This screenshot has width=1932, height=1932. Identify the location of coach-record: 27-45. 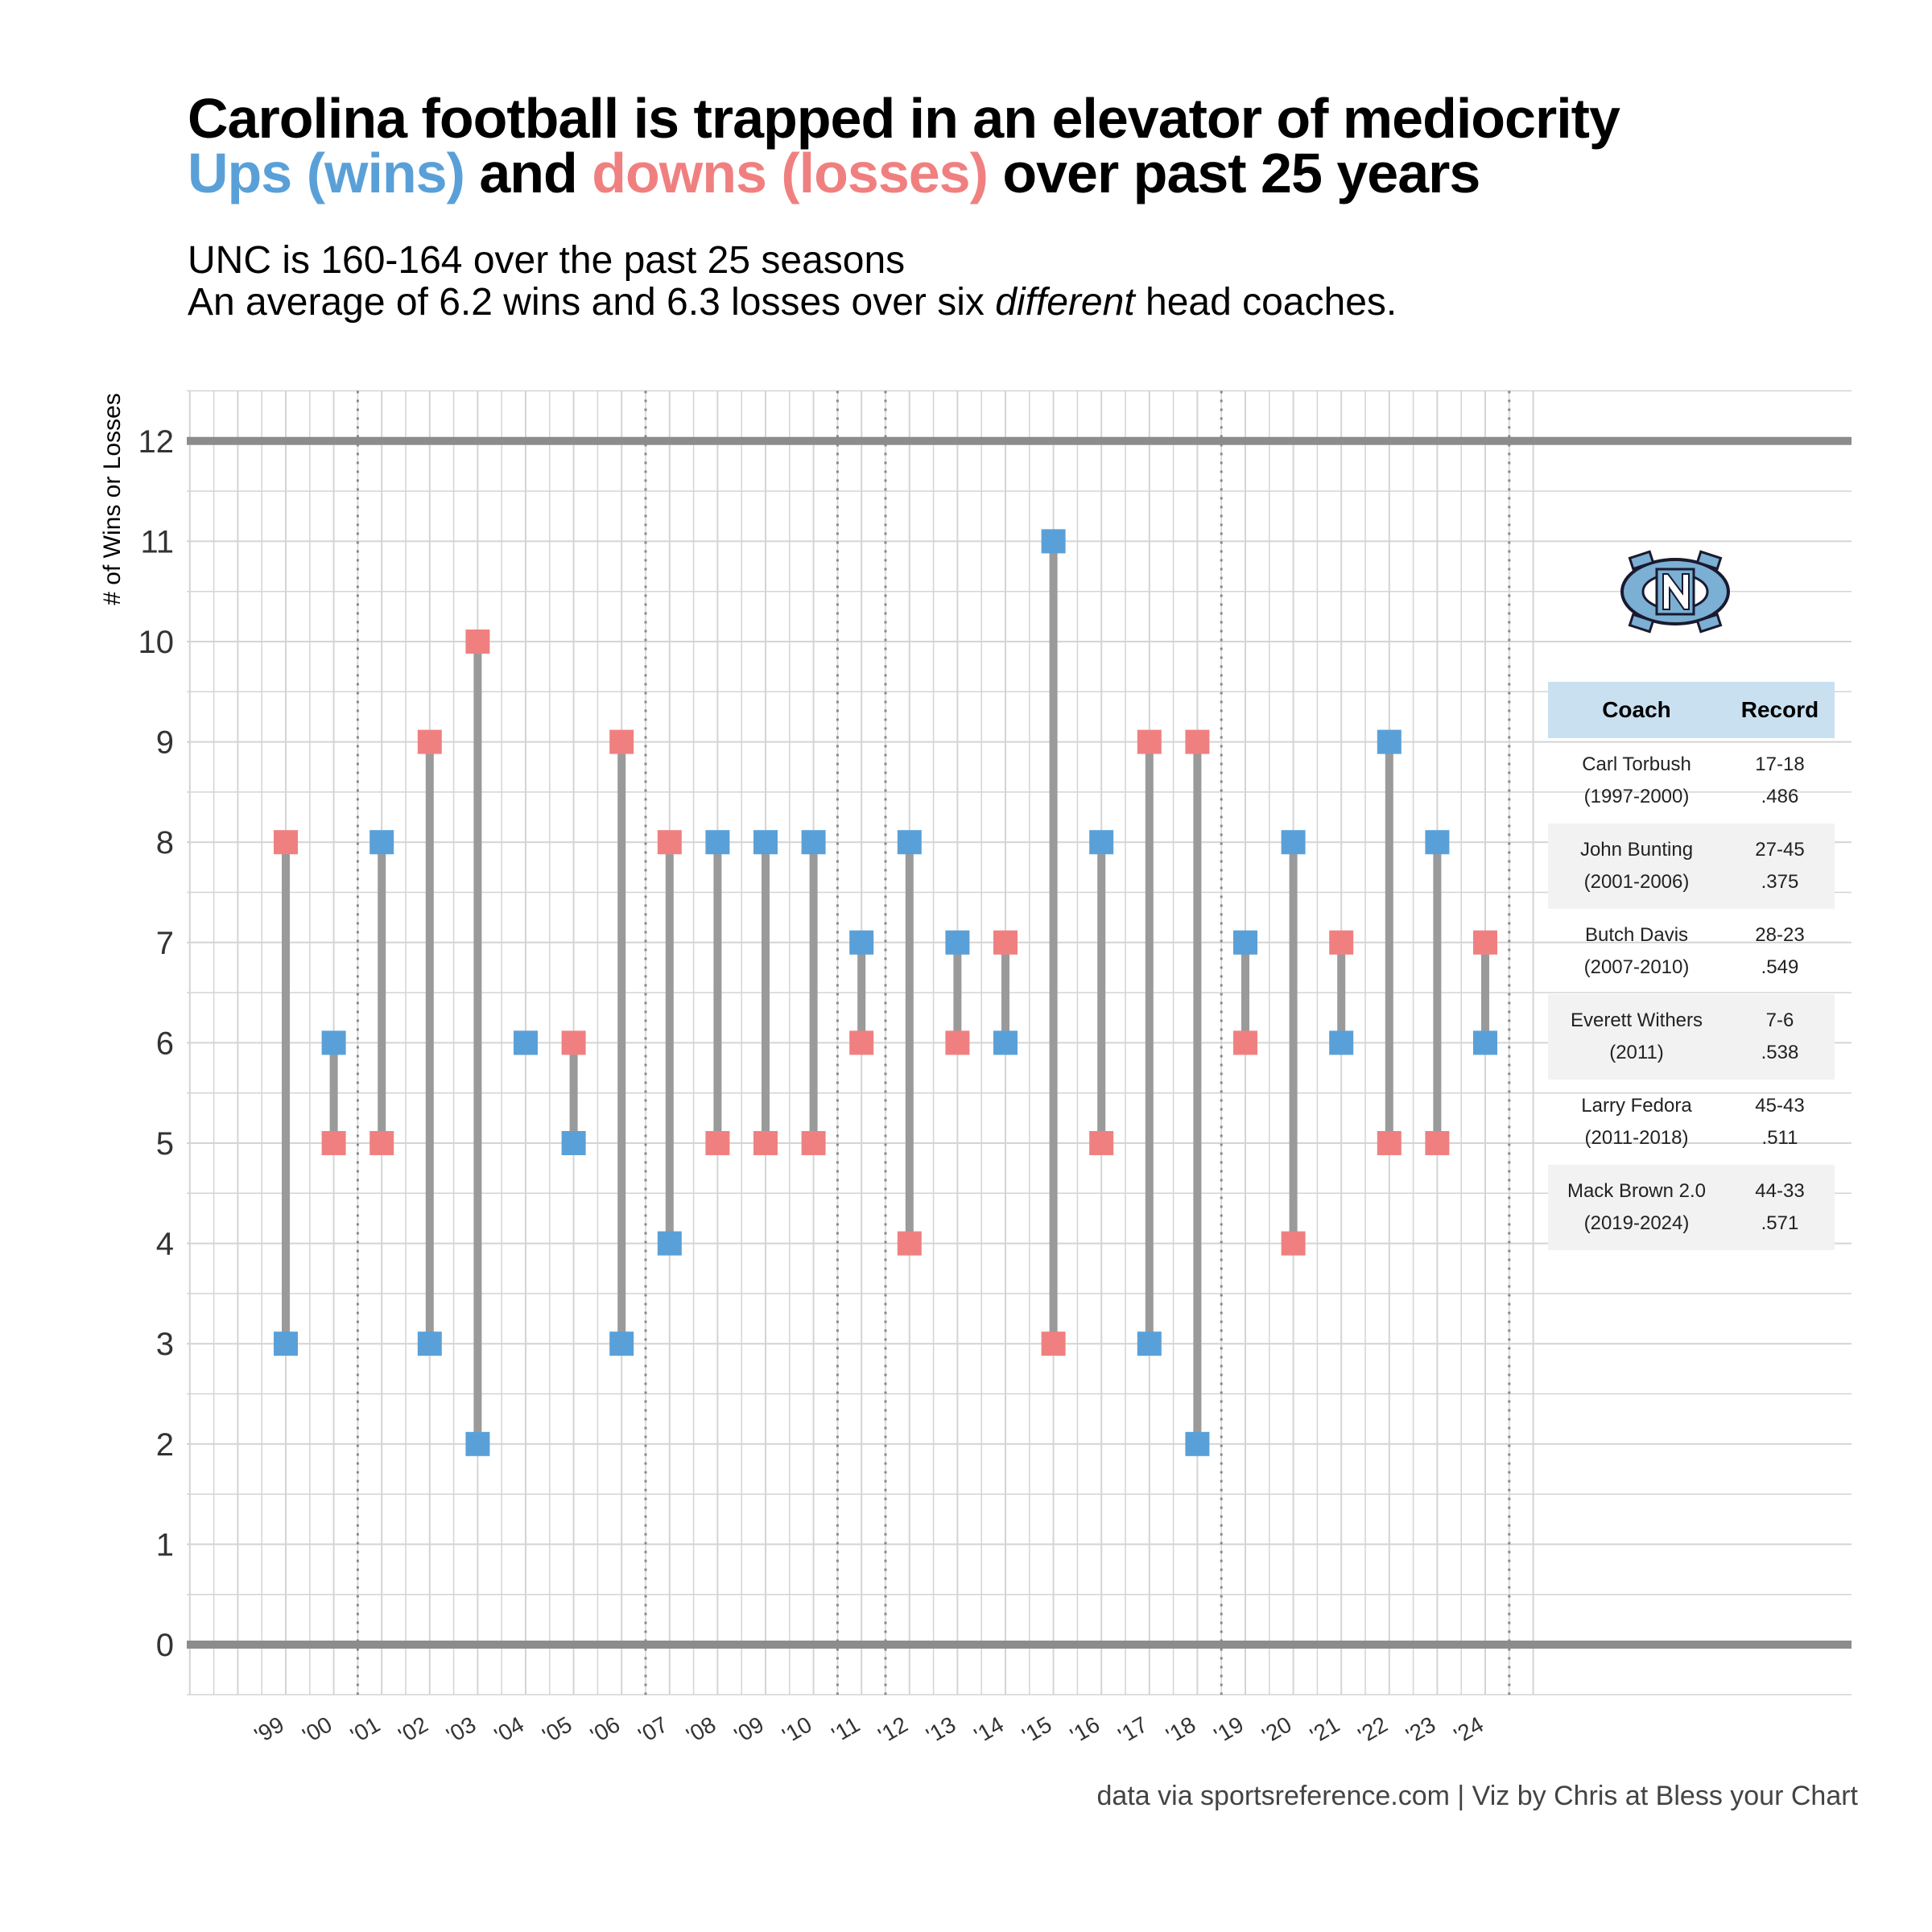
(1780, 850).